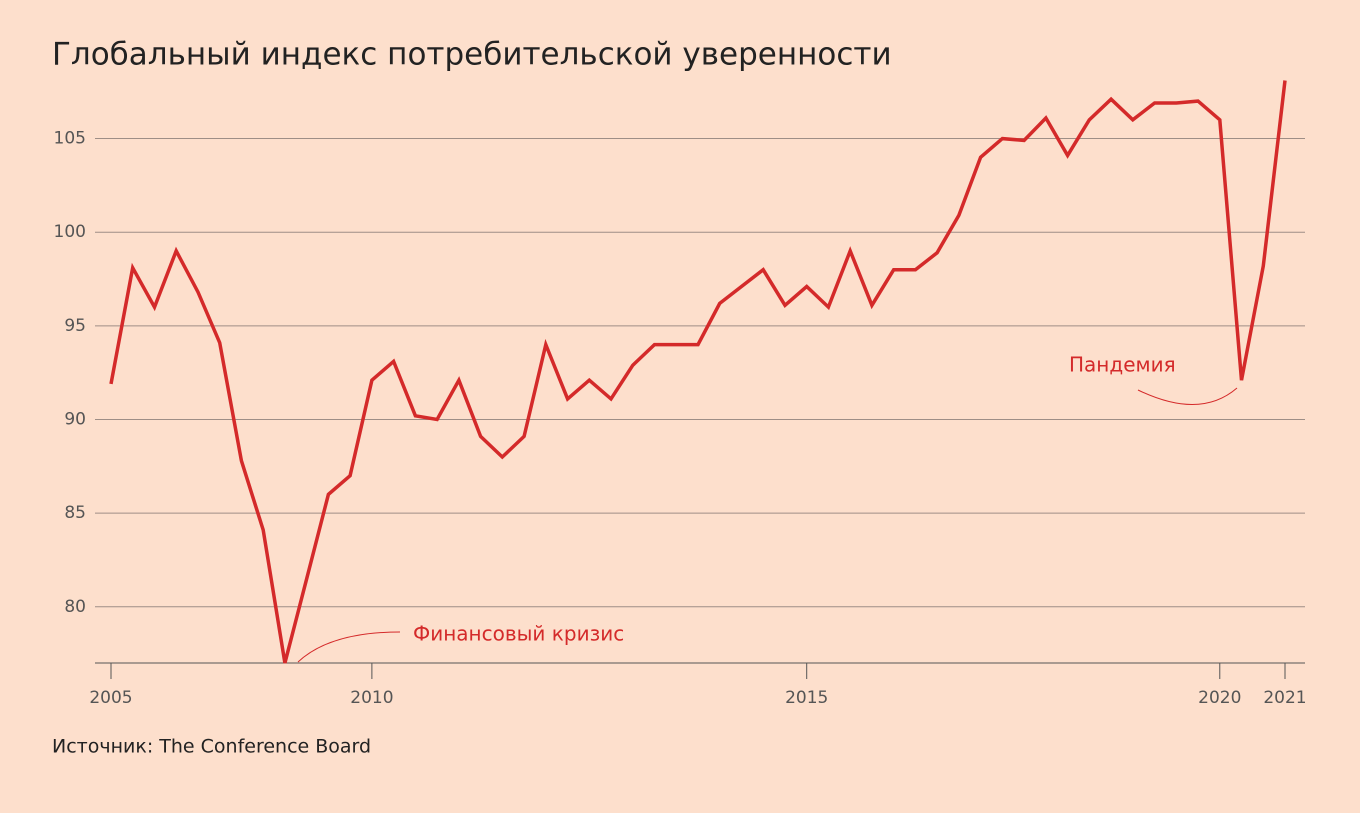 This screenshot has height=813, width=1360. I want to click on x-tick-label: 2021, so click(1284, 698).